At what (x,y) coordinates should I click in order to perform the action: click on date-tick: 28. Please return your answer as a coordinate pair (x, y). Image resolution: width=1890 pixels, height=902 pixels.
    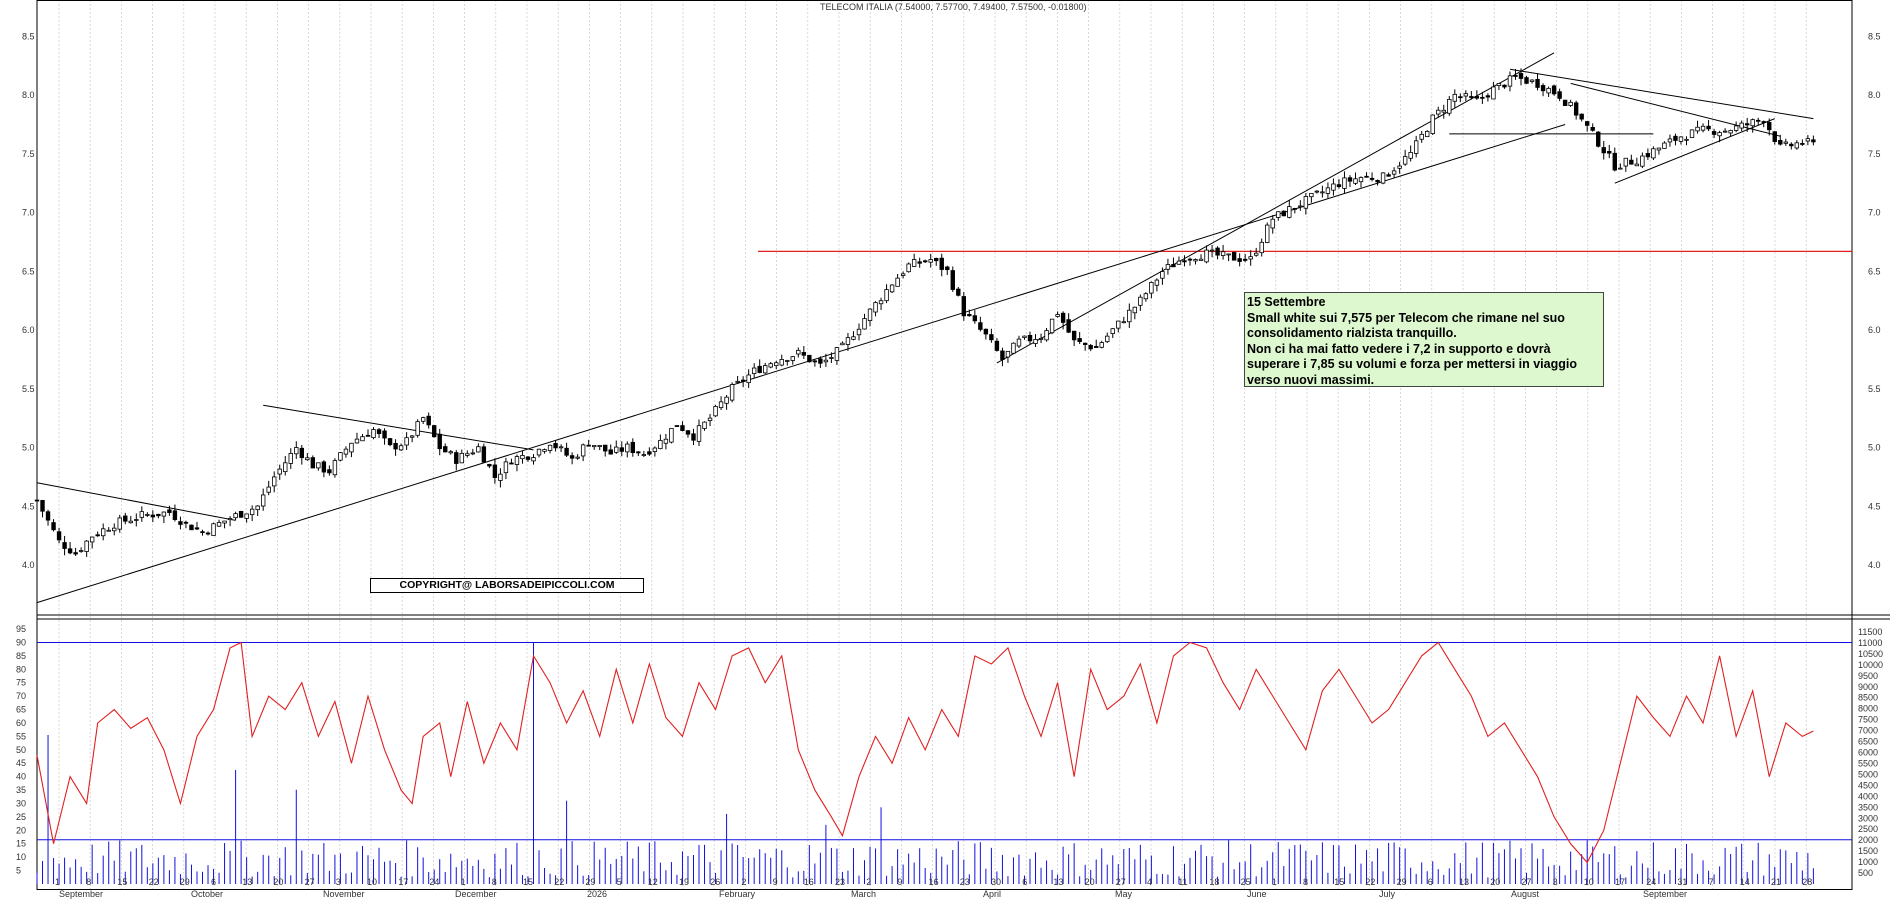
    Looking at the image, I should click on (1807, 882).